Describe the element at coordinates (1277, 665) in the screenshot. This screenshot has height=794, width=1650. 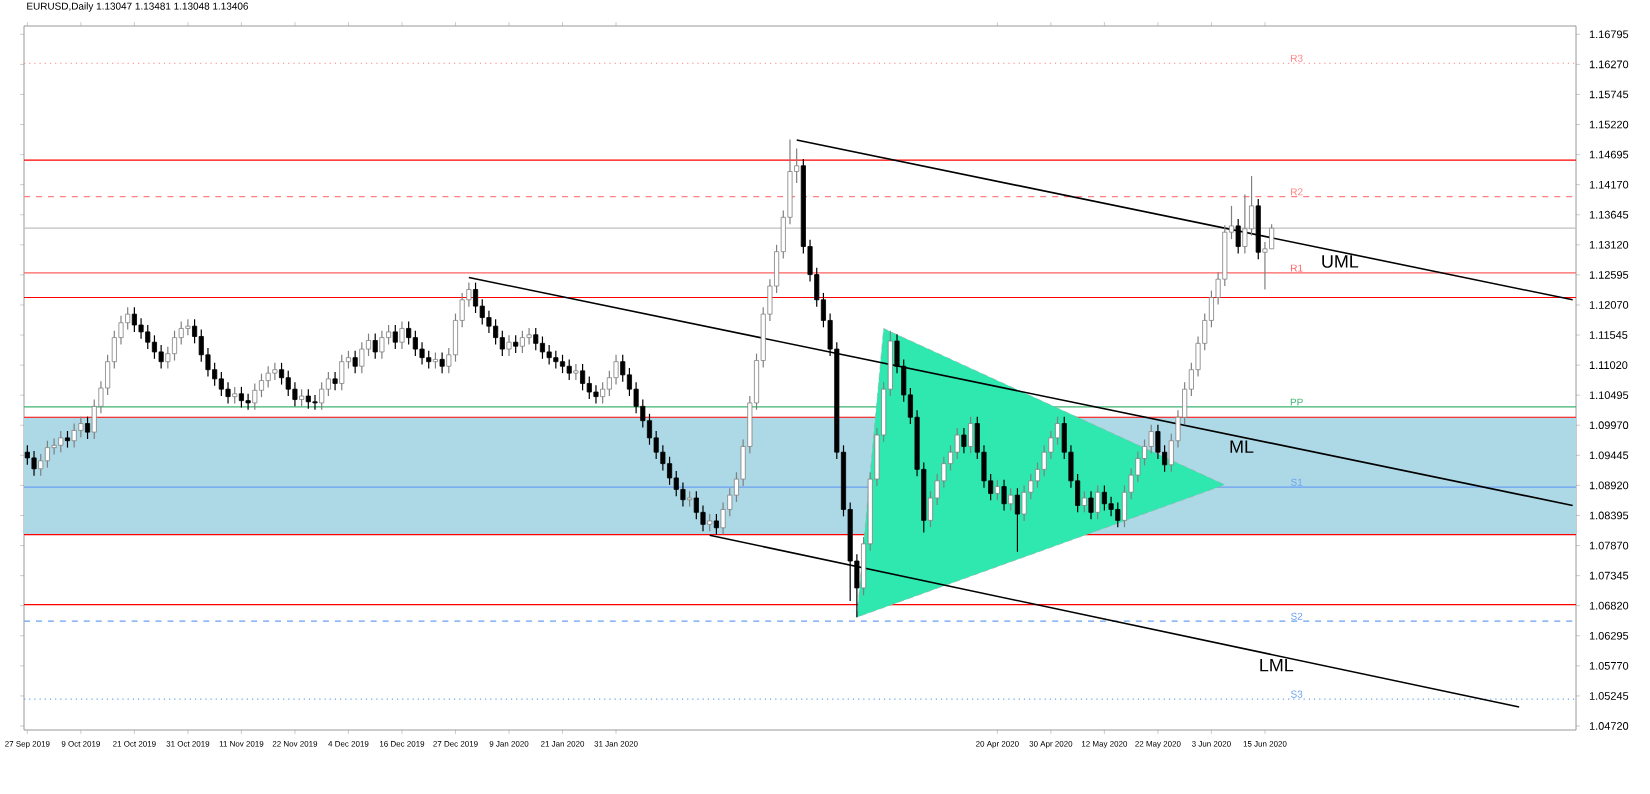
I see `series-label: LML` at that location.